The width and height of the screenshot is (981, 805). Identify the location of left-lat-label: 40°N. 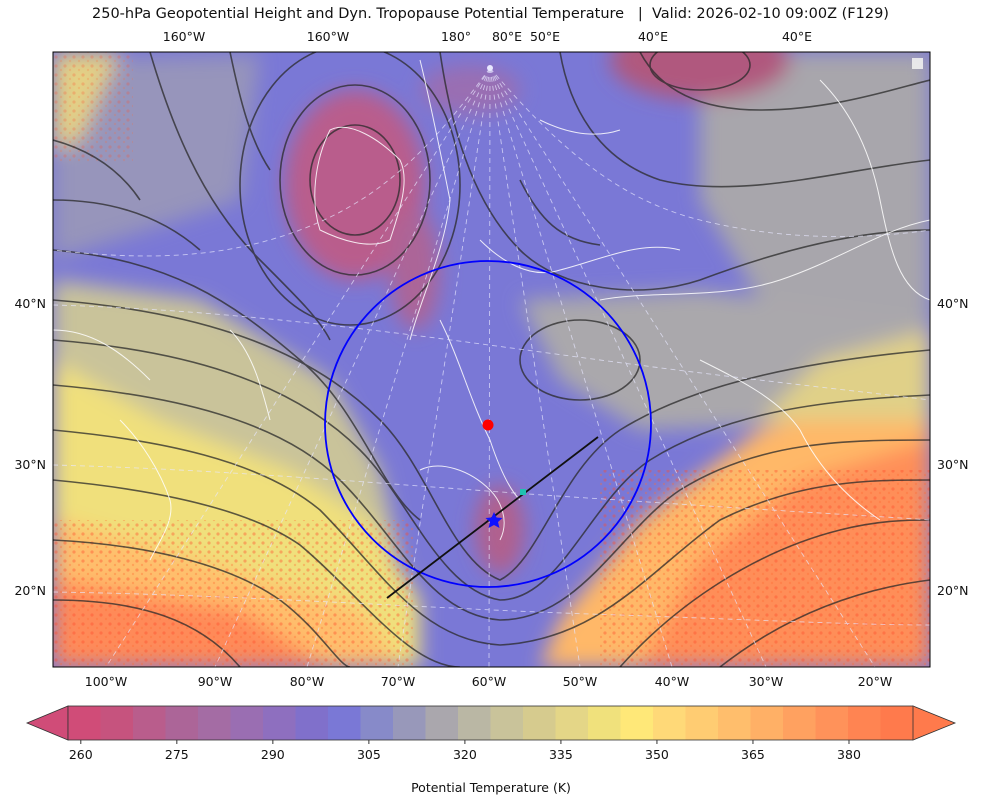
(30, 303).